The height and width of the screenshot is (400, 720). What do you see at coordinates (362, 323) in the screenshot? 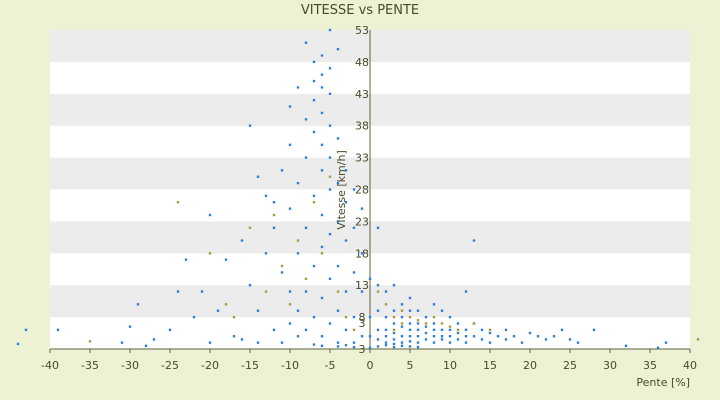
I see `y-tick-label: 3` at bounding box center [362, 323].